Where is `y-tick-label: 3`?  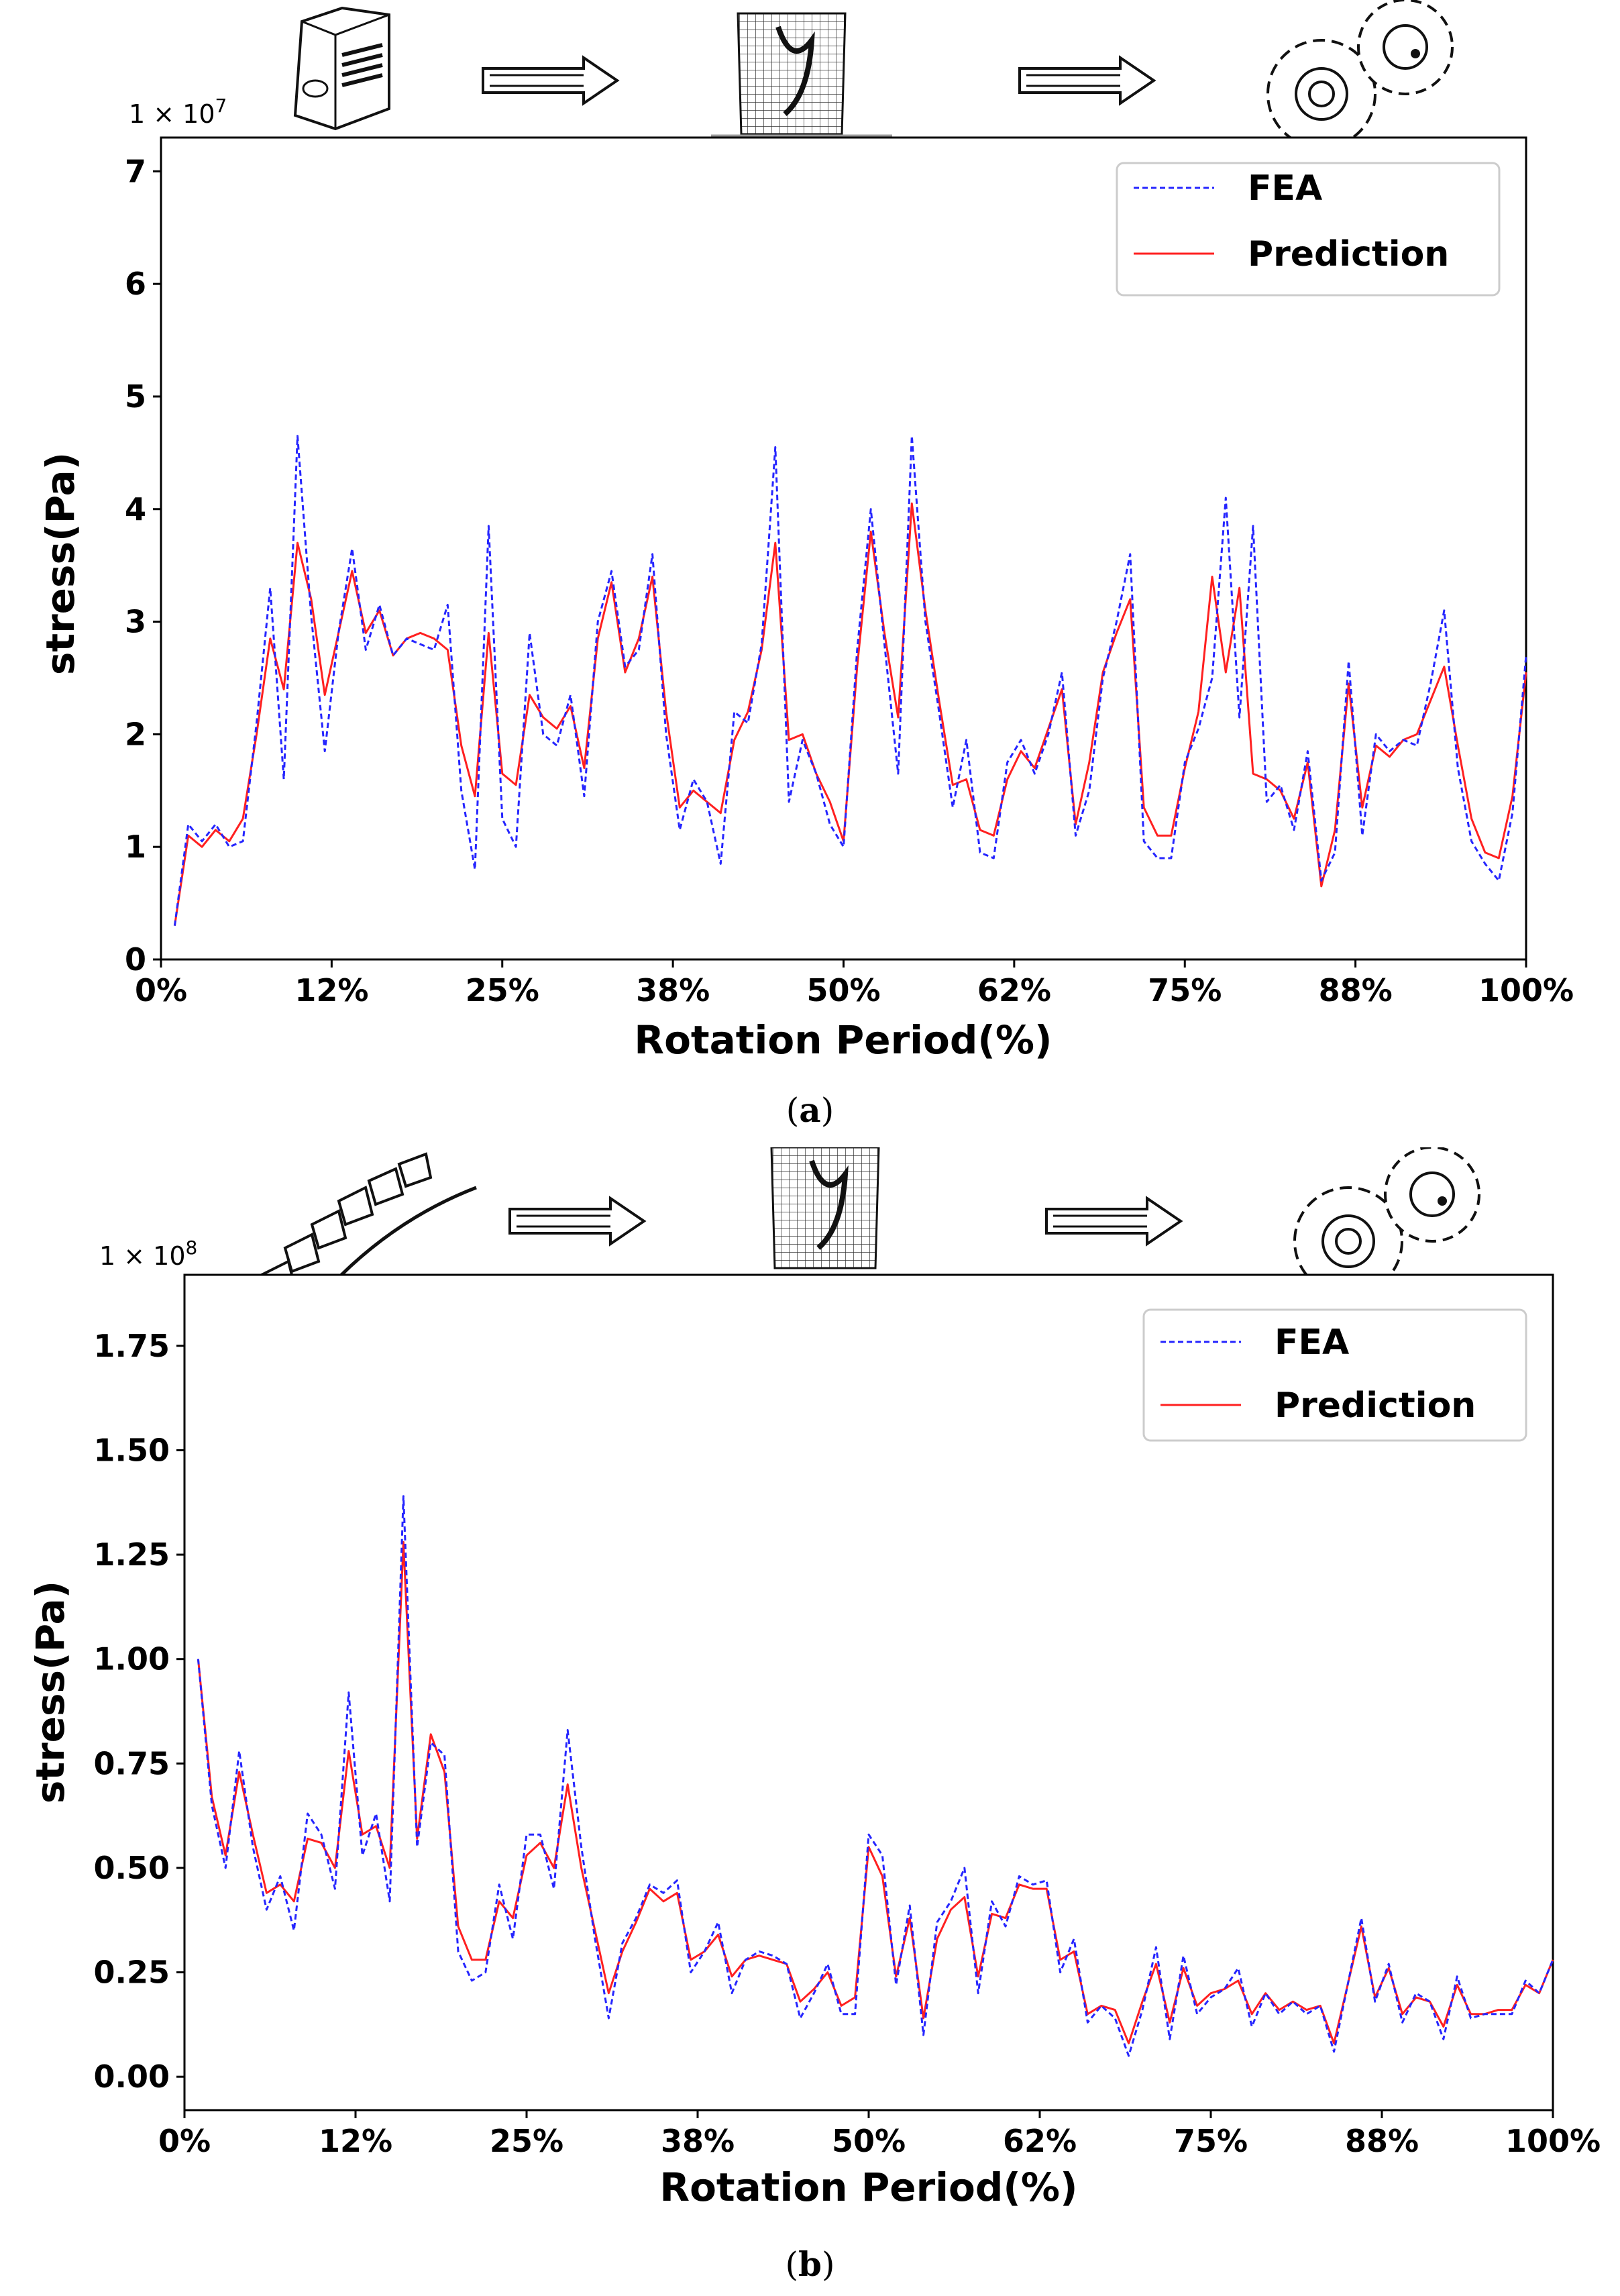 y-tick-label: 3 is located at coordinates (135, 622).